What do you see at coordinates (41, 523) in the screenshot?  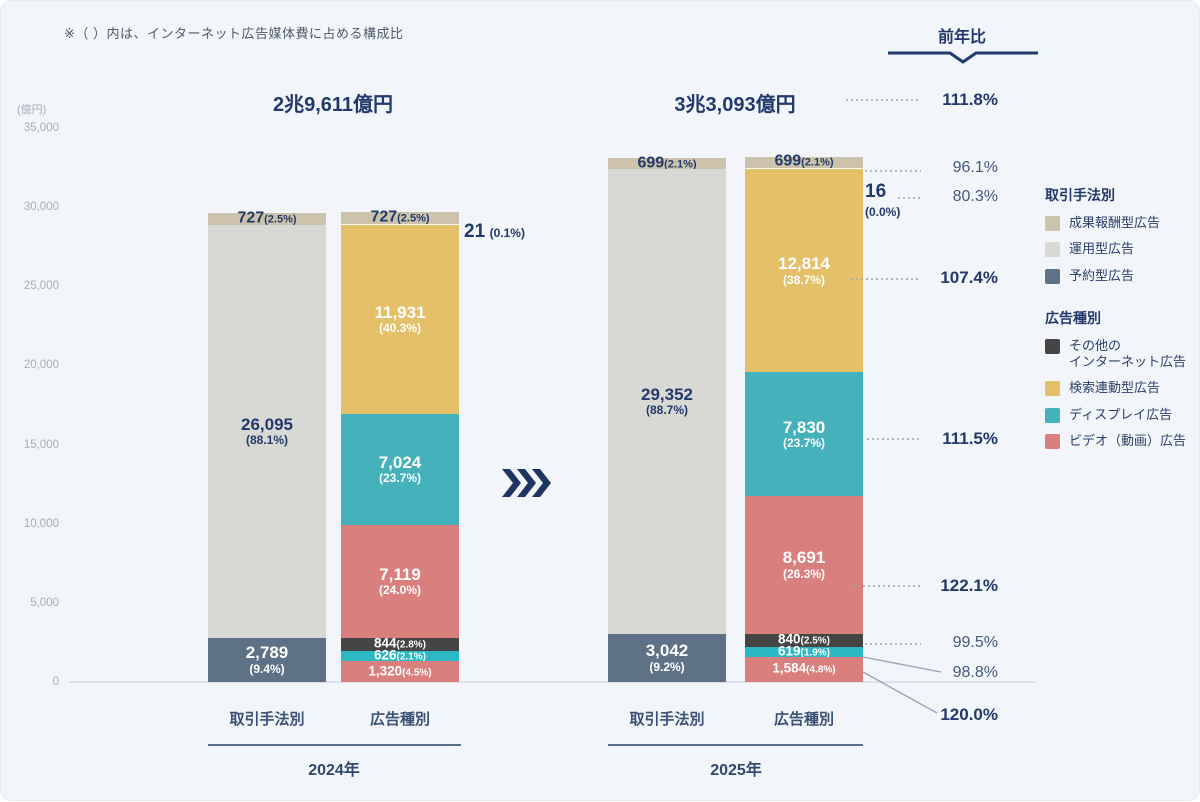 I see `y-tick: 10,000` at bounding box center [41, 523].